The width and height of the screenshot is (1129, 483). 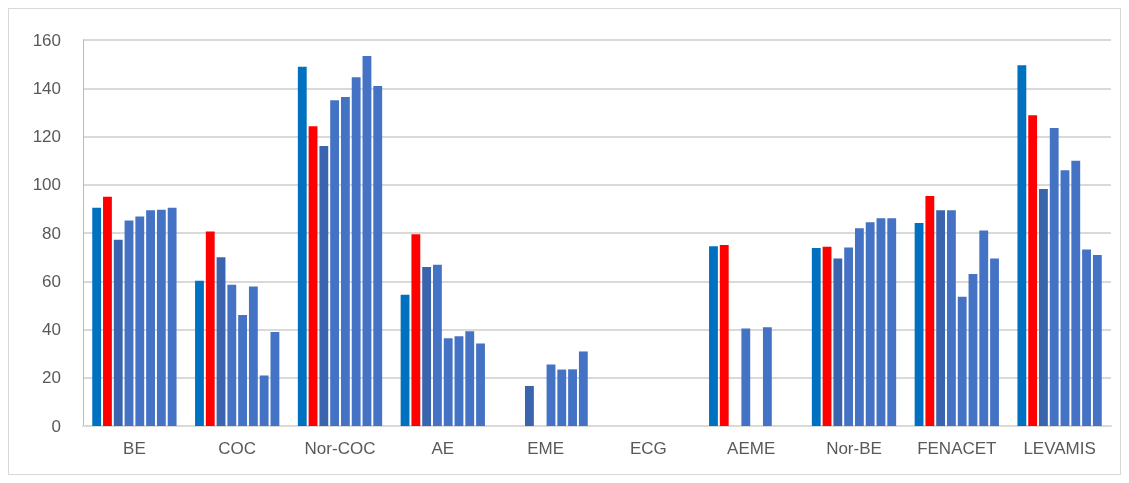 What do you see at coordinates (46, 40) in the screenshot?
I see `y-tick-label: 160` at bounding box center [46, 40].